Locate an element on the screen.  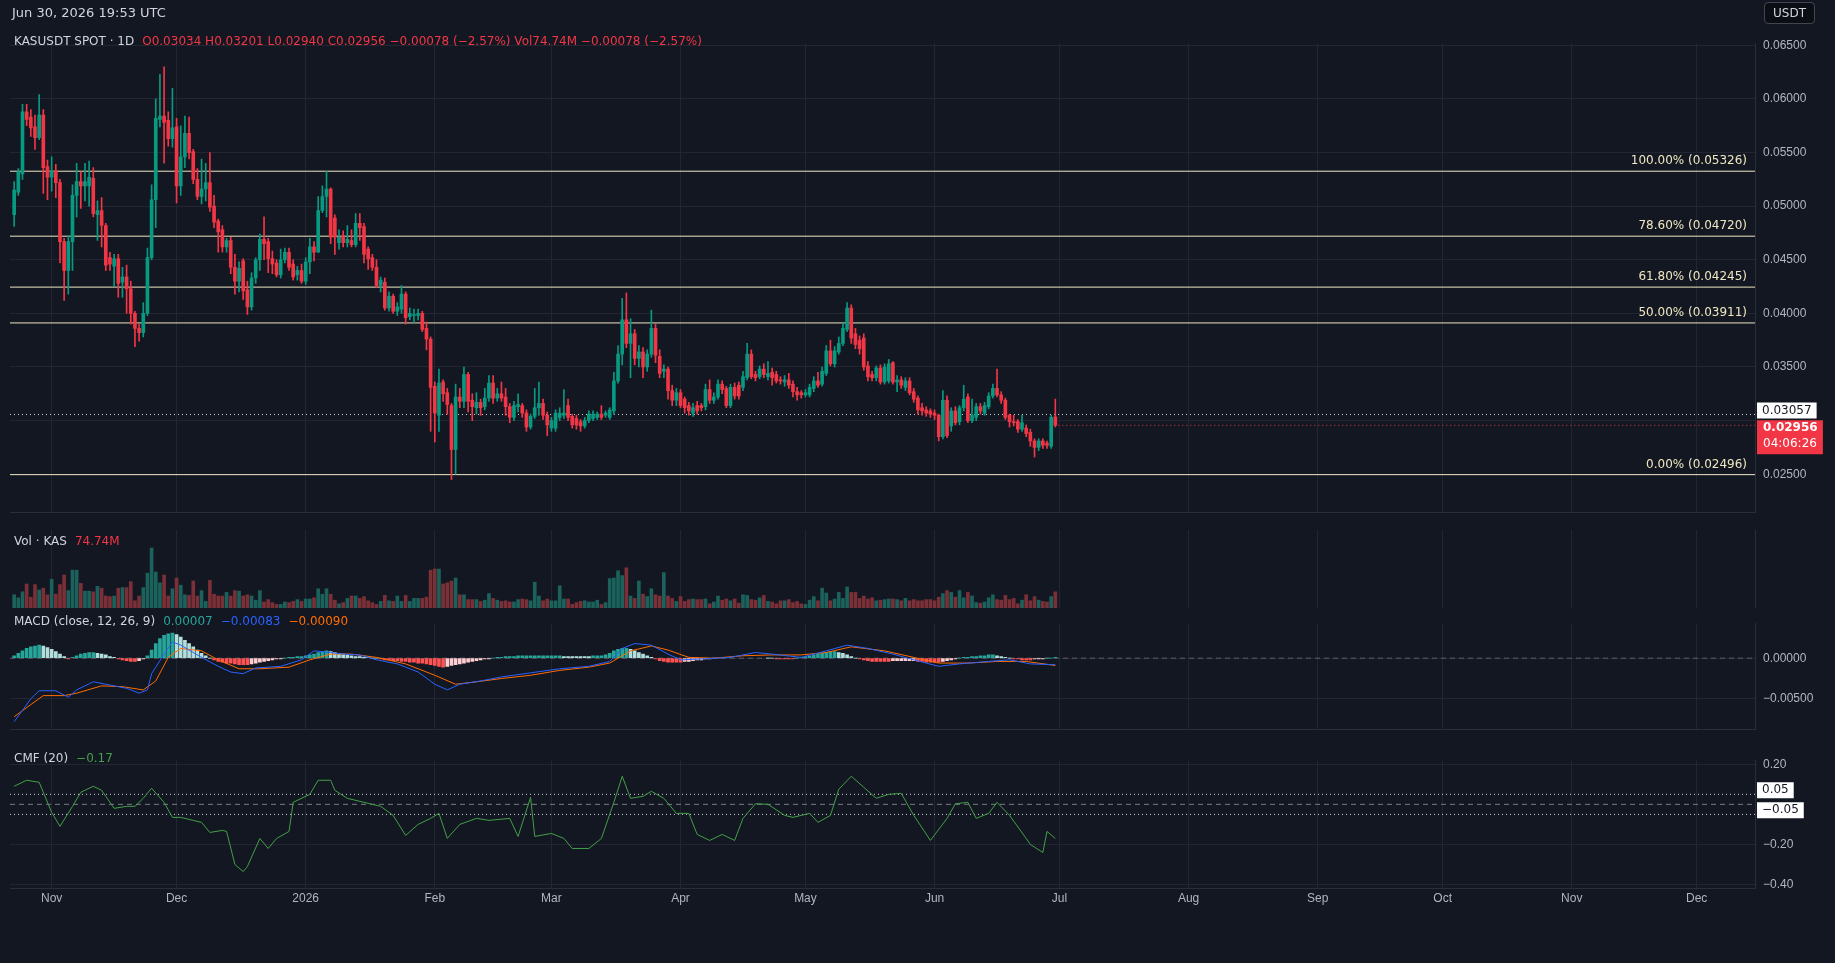
y-tick-label: 0.20 is located at coordinates (1775, 763).